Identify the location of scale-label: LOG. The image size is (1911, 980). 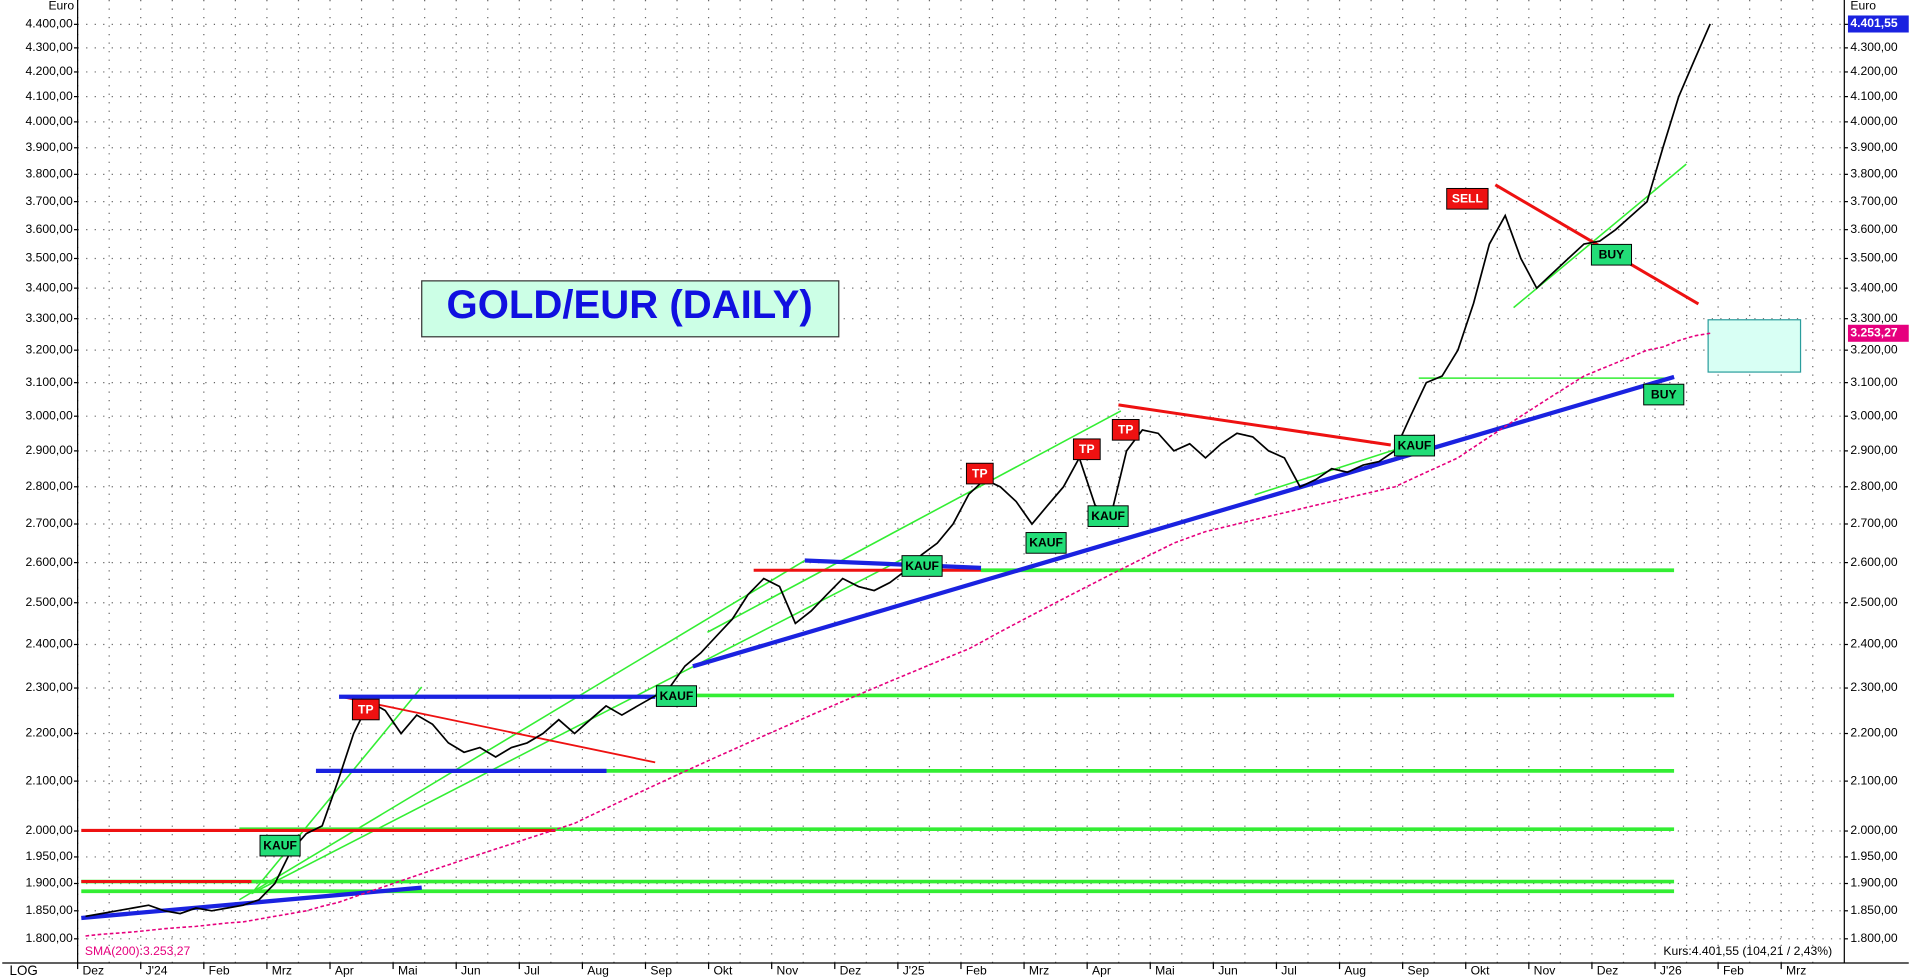
(24, 970).